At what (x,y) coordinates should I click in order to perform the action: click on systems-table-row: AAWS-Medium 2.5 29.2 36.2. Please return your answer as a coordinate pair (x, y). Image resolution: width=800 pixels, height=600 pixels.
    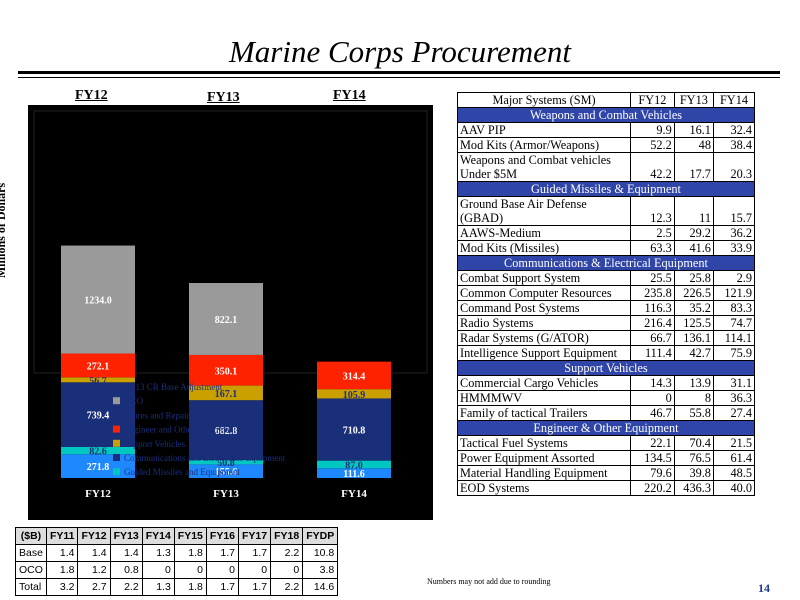
    Looking at the image, I should click on (606, 233).